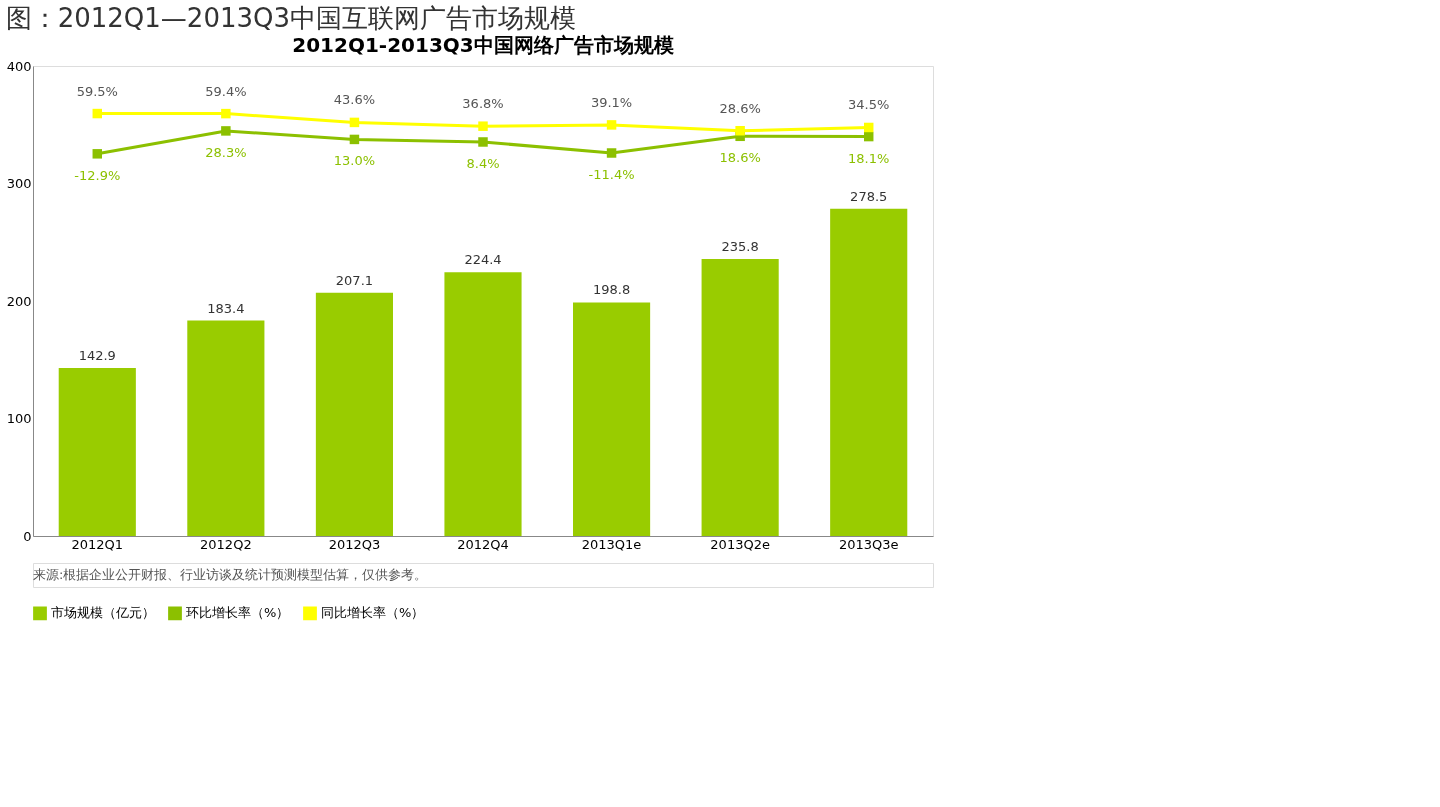  I want to click on data-label: 13.0%, so click(354, 161).